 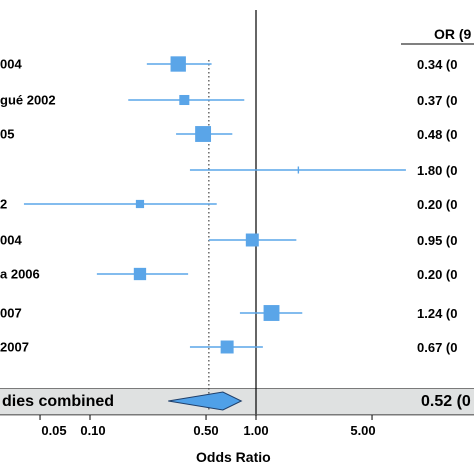 I want to click on study-or-value: 0.48 (0, so click(x=437, y=134).